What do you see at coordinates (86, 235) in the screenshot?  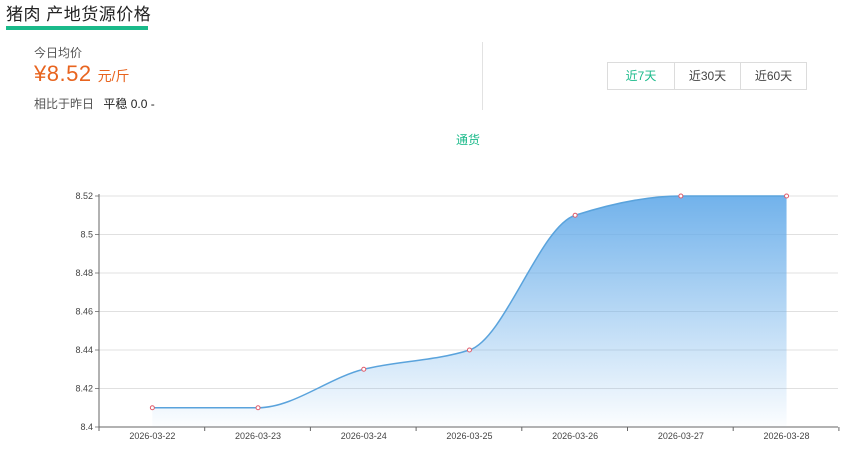 I see `y-tick-label: 8.5` at bounding box center [86, 235].